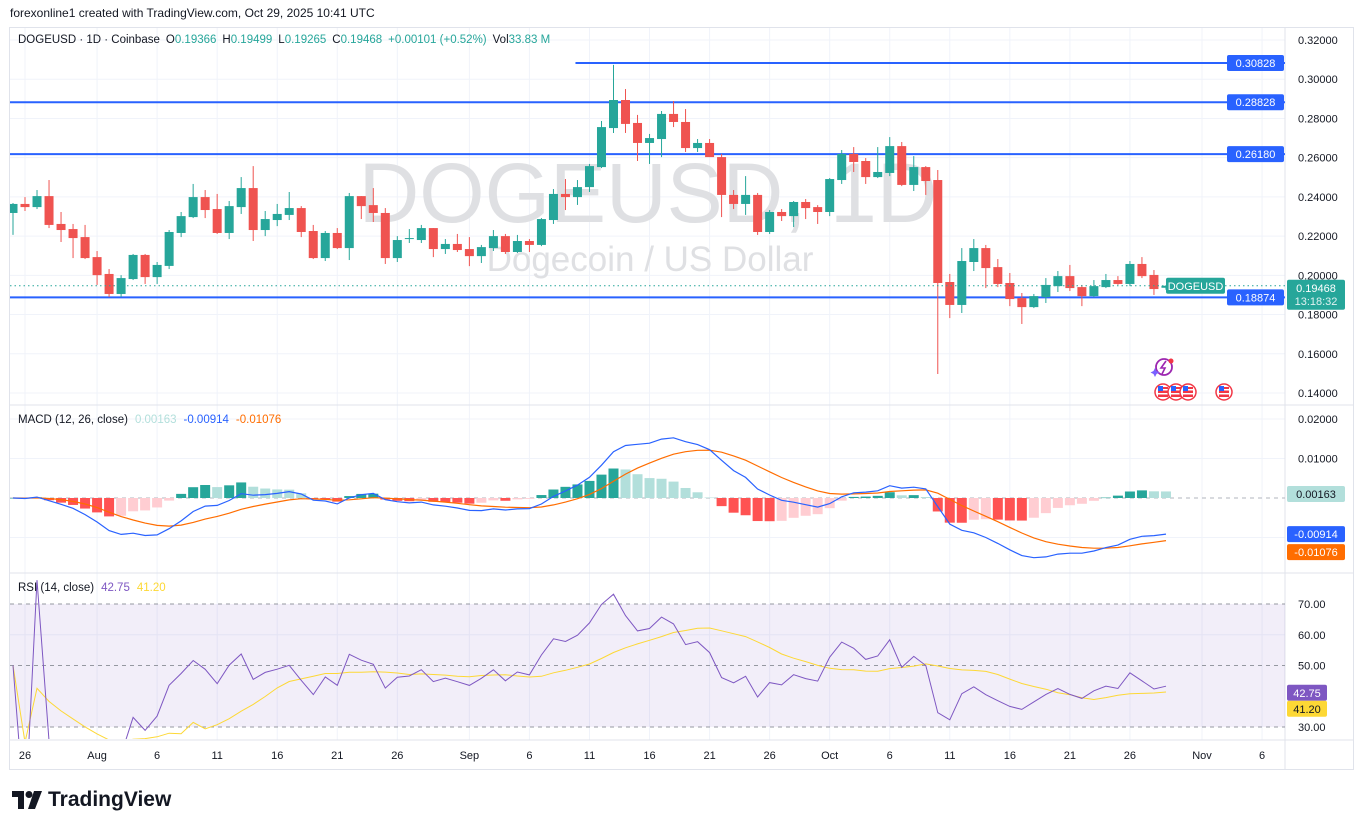 This screenshot has height=829, width=1364. Describe the element at coordinates (1162, 368) in the screenshot. I see `lightning-ai-icon` at that location.